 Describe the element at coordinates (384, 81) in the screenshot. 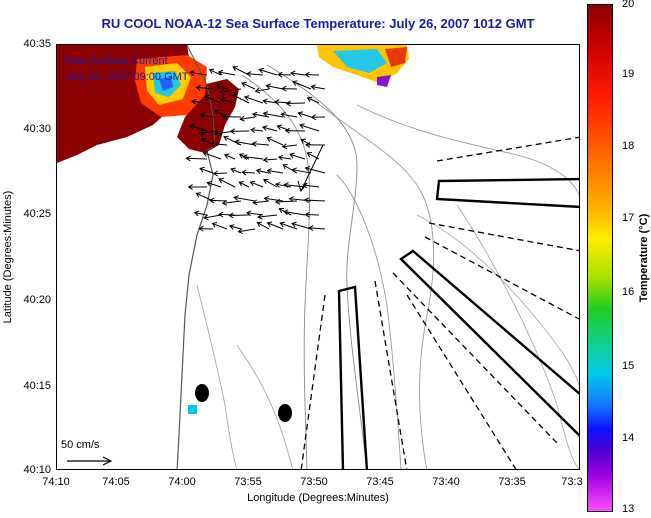

I see `sst-patch-top-purple` at that location.